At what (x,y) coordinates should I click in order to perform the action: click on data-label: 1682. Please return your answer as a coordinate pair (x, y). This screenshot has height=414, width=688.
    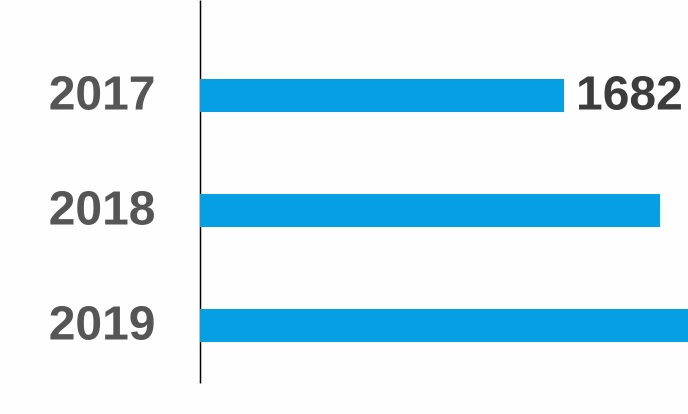
    Looking at the image, I should click on (629, 93).